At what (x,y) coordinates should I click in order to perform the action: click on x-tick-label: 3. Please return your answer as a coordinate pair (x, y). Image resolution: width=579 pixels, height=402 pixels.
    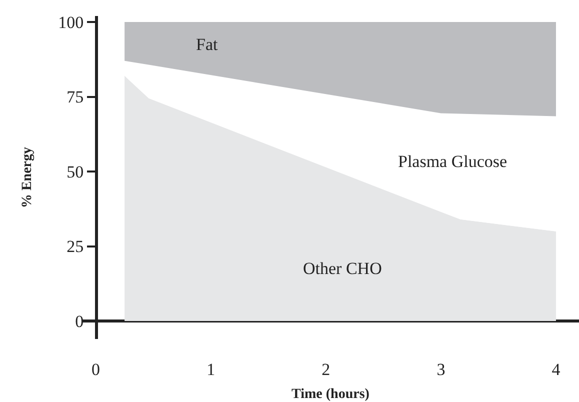
    Looking at the image, I should click on (441, 369).